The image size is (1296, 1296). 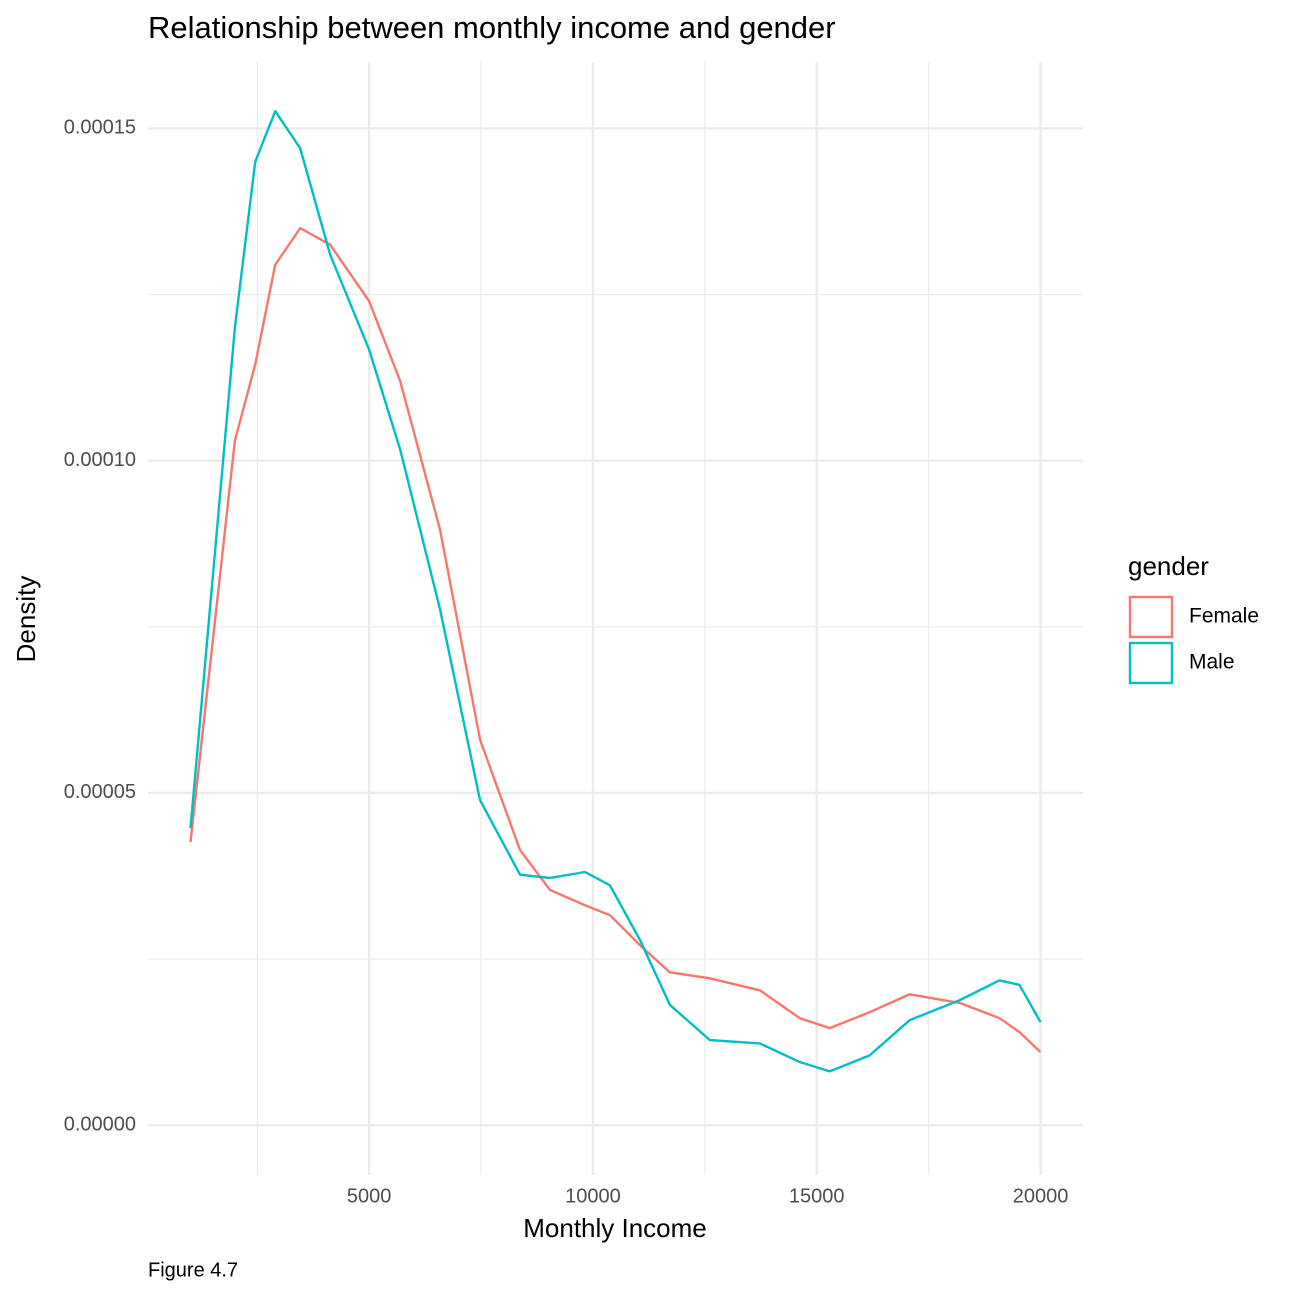 What do you see at coordinates (100, 792) in the screenshot?
I see `y-tick-label: 0.00005` at bounding box center [100, 792].